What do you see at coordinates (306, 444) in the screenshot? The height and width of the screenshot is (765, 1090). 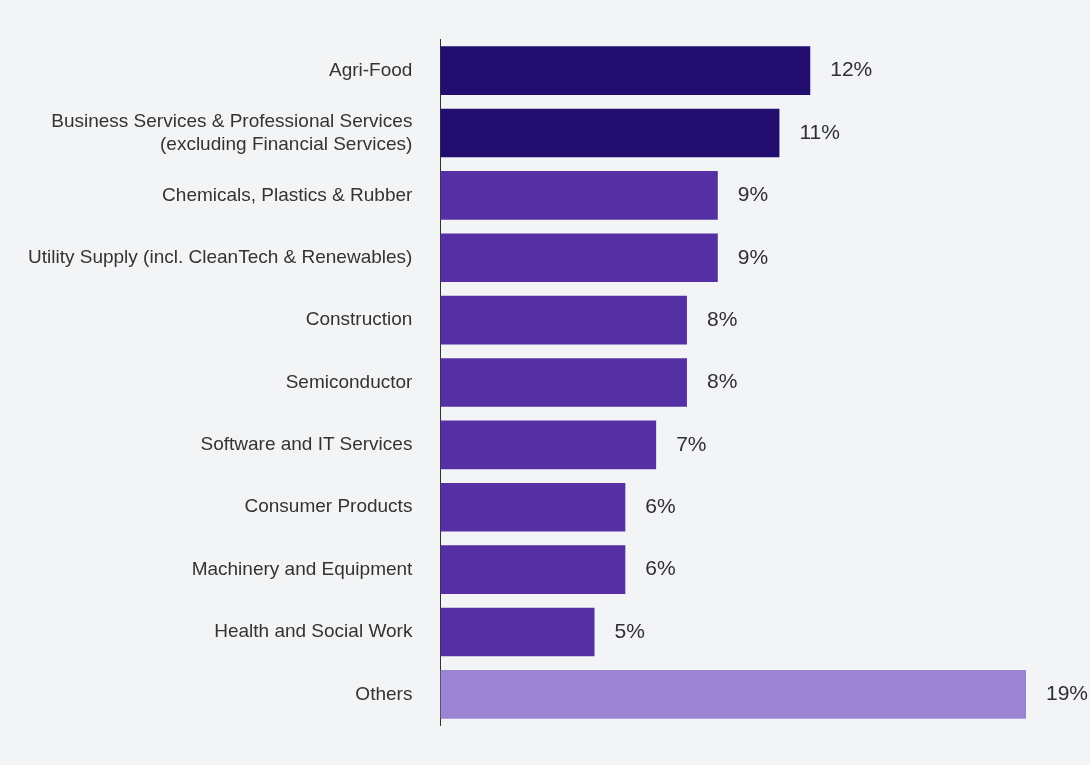 I see `y-tick-label: Software and IT Services` at bounding box center [306, 444].